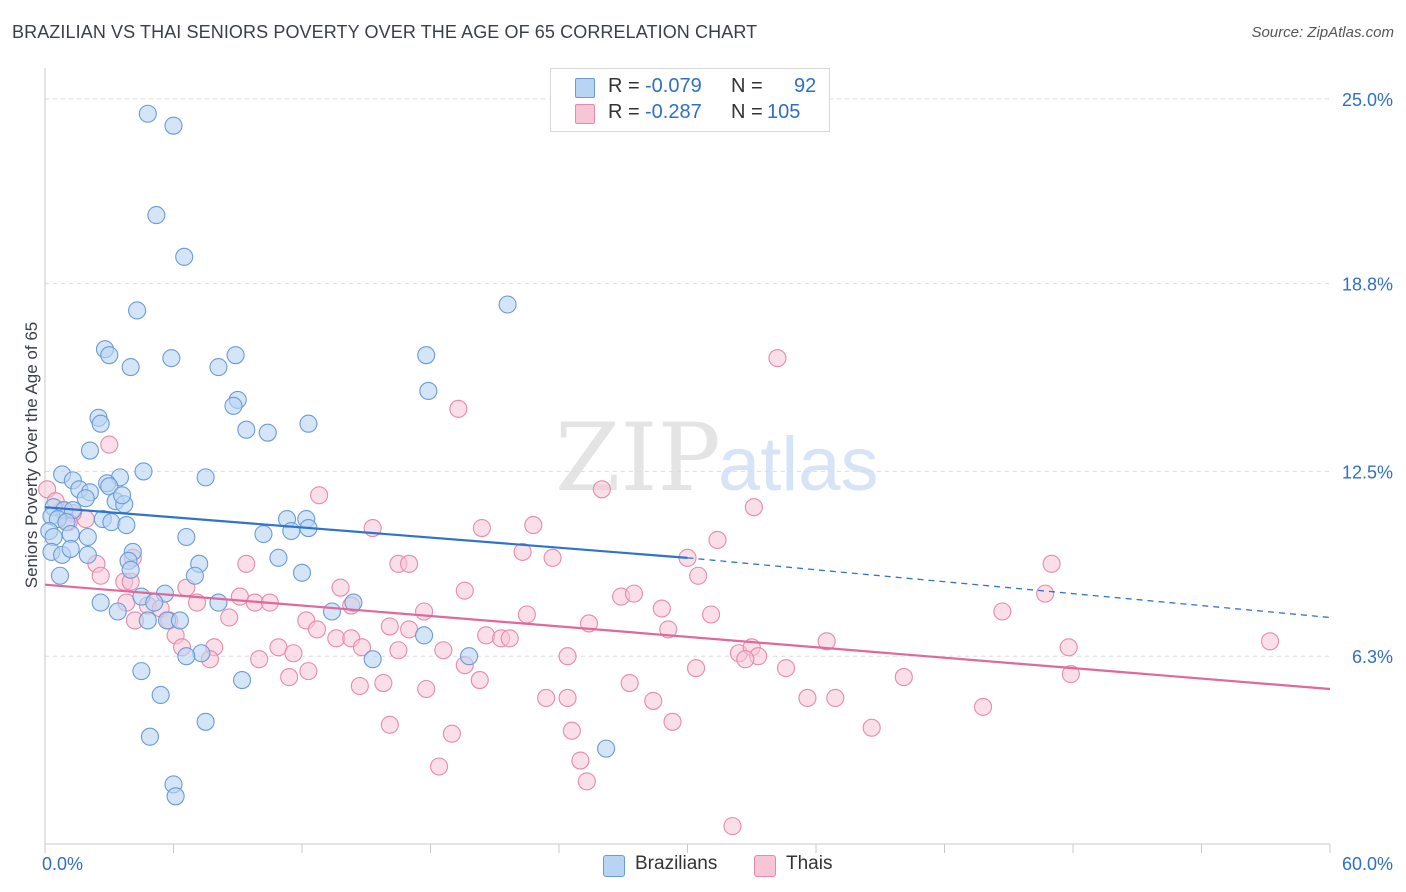  I want to click on thais-trend-line, so click(687, 637).